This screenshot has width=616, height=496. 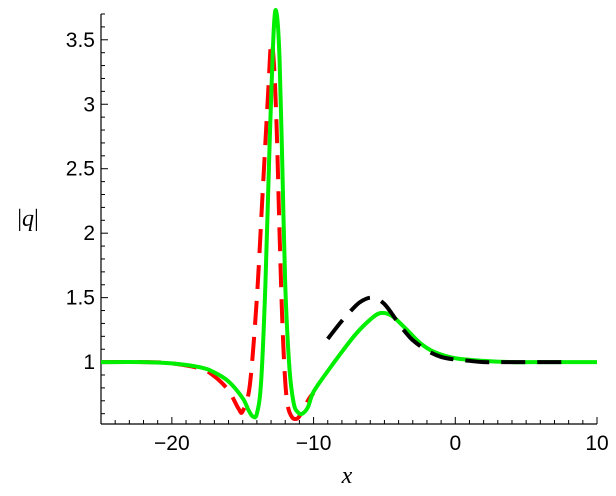 I want to click on x-tick-label: −20, so click(x=172, y=443).